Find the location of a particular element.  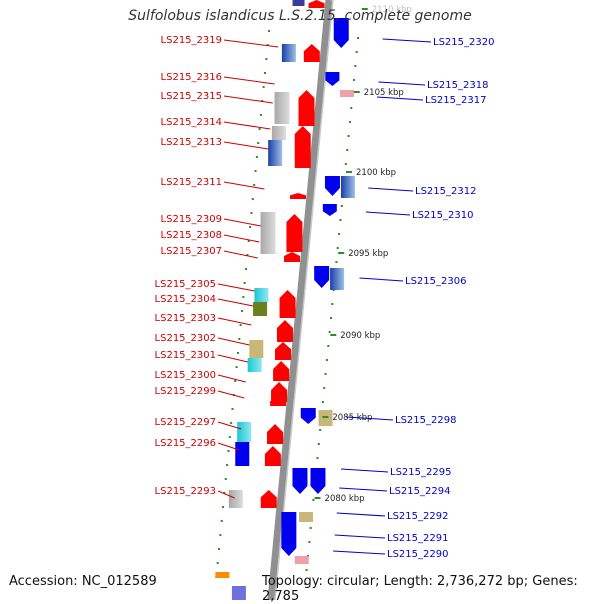

gene-label-forward: LS215_2315 is located at coordinates (191, 96).